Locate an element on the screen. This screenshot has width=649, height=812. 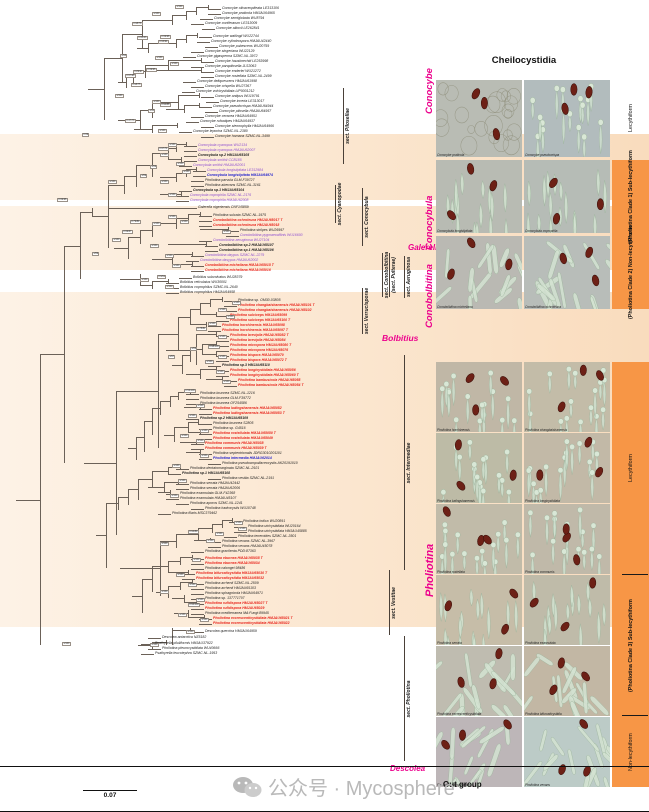
genus-label-pholiotina: Pholiotina is located at coordinates (430, 570).